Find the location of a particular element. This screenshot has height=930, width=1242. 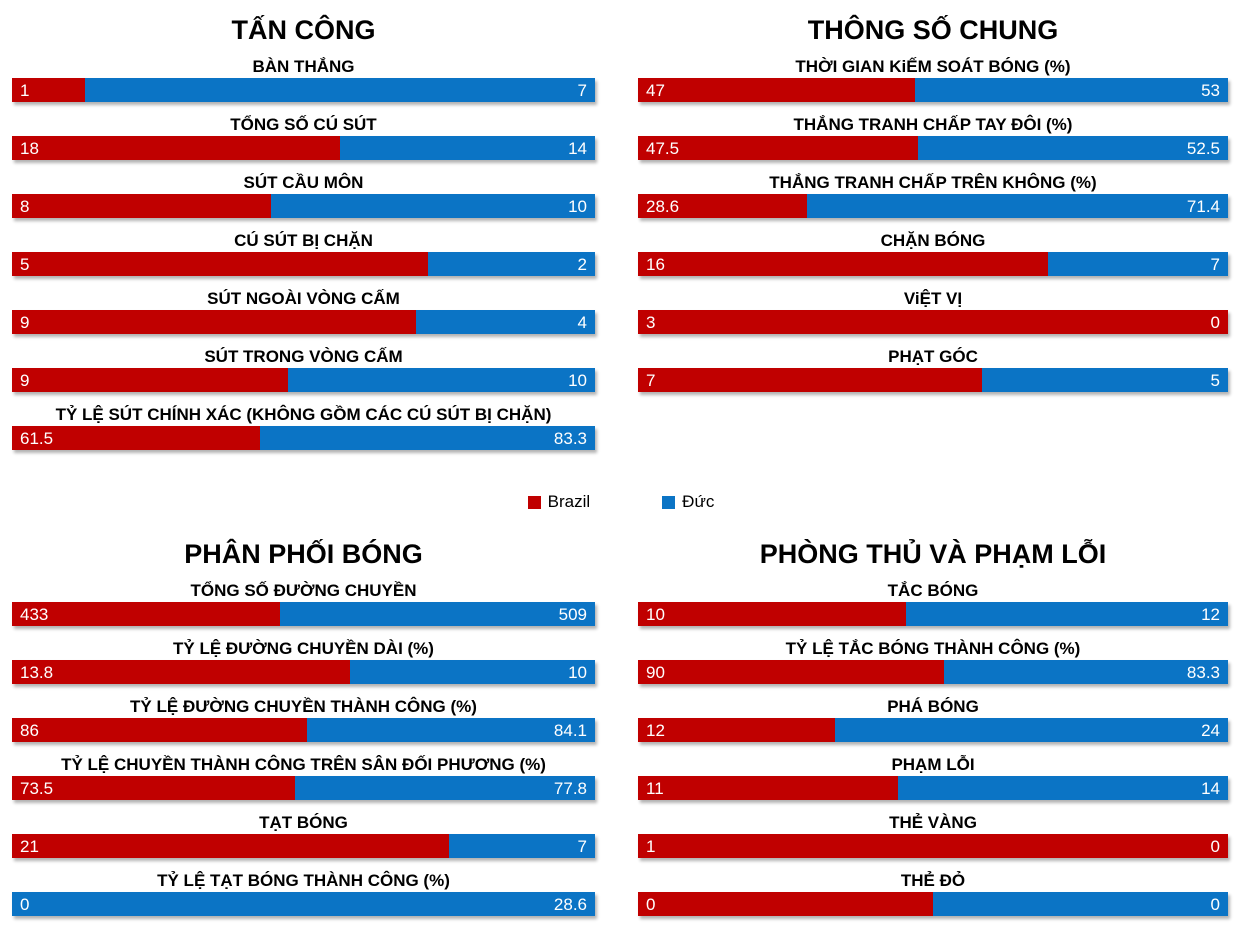

stat-bar: 433 509 is located at coordinates (303, 614).